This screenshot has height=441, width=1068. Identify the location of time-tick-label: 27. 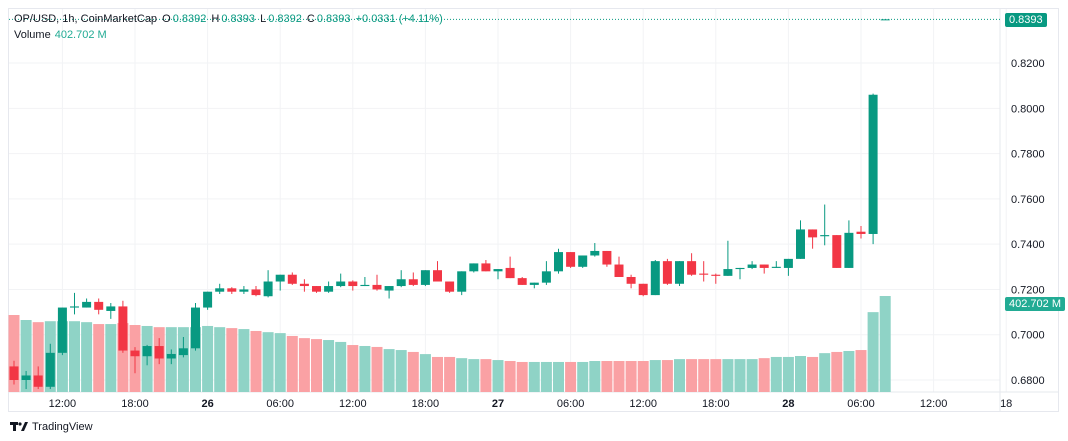
(498, 404).